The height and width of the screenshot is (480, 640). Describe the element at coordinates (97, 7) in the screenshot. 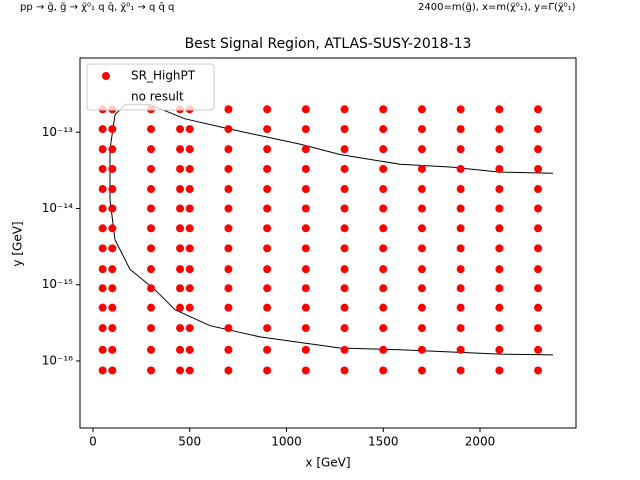

I see `annotation: pp → g̃, g̃ → χ̃⁰₁ q q̄, χ̃⁰₁ → q q̄ q` at that location.